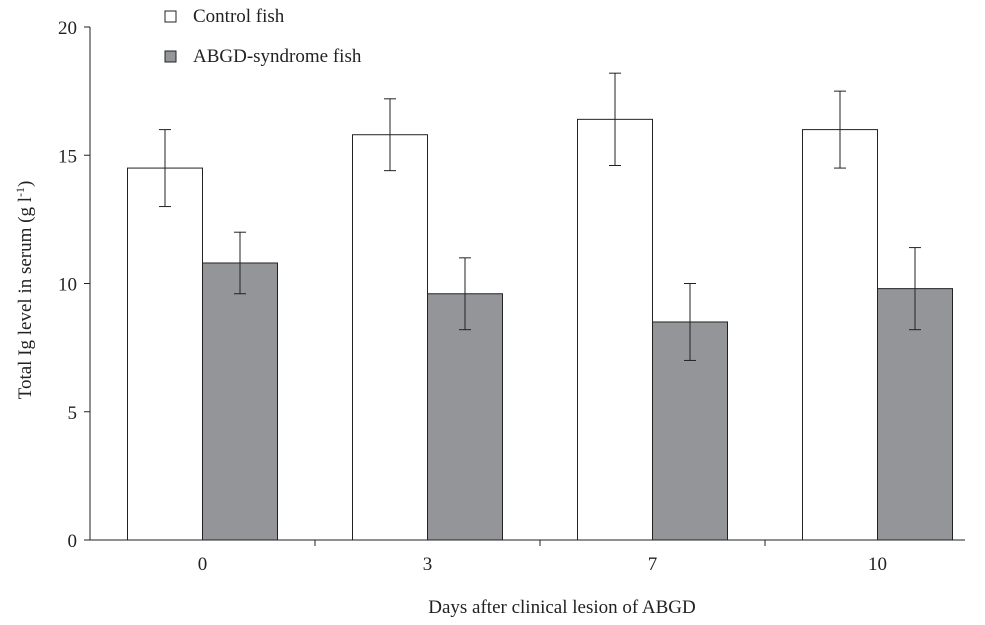 The width and height of the screenshot is (985, 625). I want to click on x-tick-label: 7, so click(653, 564).